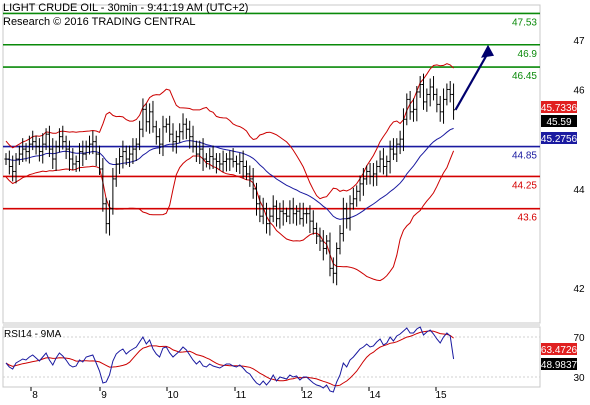 The width and height of the screenshot is (590, 405). Describe the element at coordinates (99, 22) in the screenshot. I see `chart-subtitle: Research © 2016 TRADING CENTRAL` at that location.